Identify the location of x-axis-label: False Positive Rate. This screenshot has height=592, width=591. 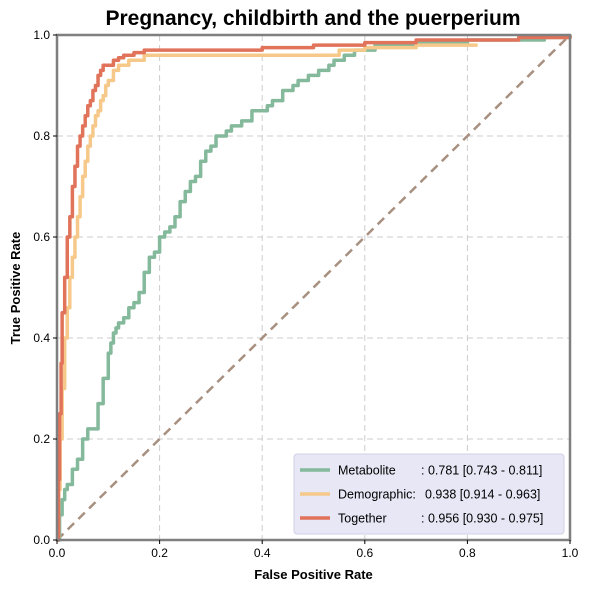
(313, 574).